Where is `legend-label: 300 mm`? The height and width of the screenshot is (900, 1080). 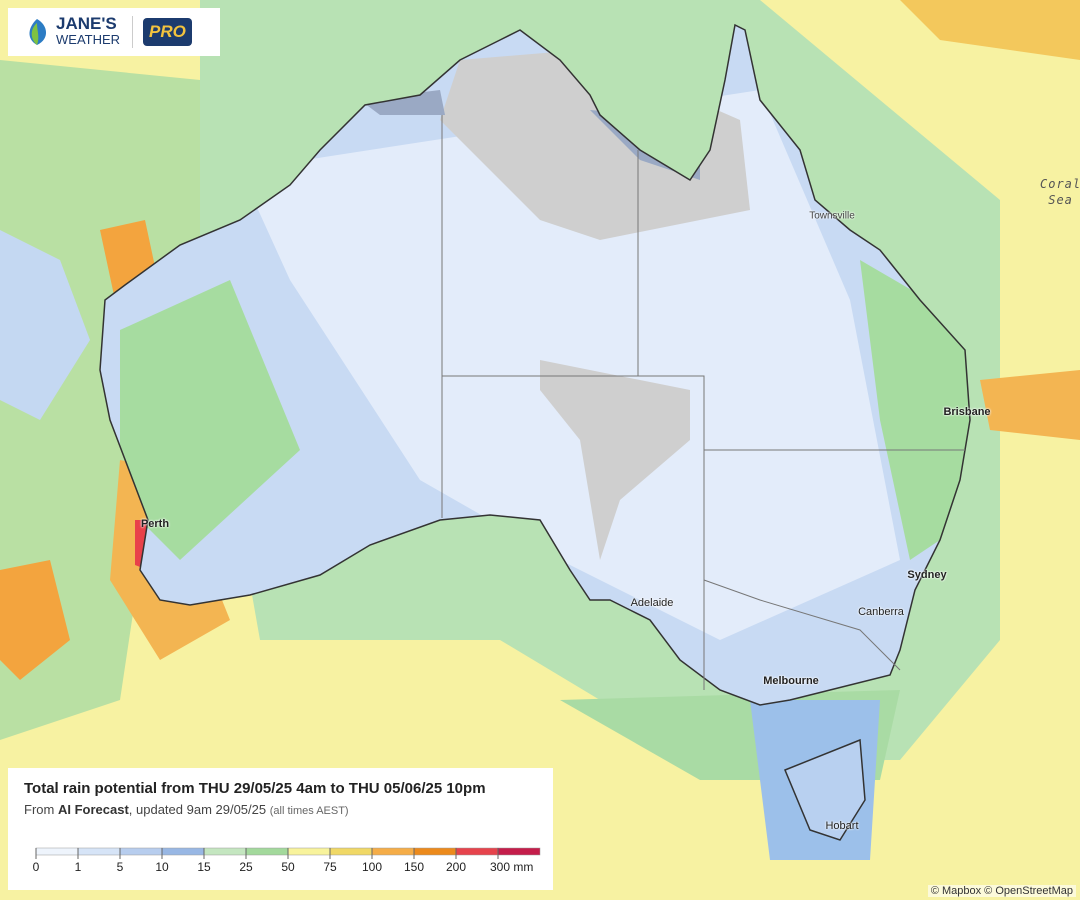 legend-label: 300 mm is located at coordinates (511, 867).